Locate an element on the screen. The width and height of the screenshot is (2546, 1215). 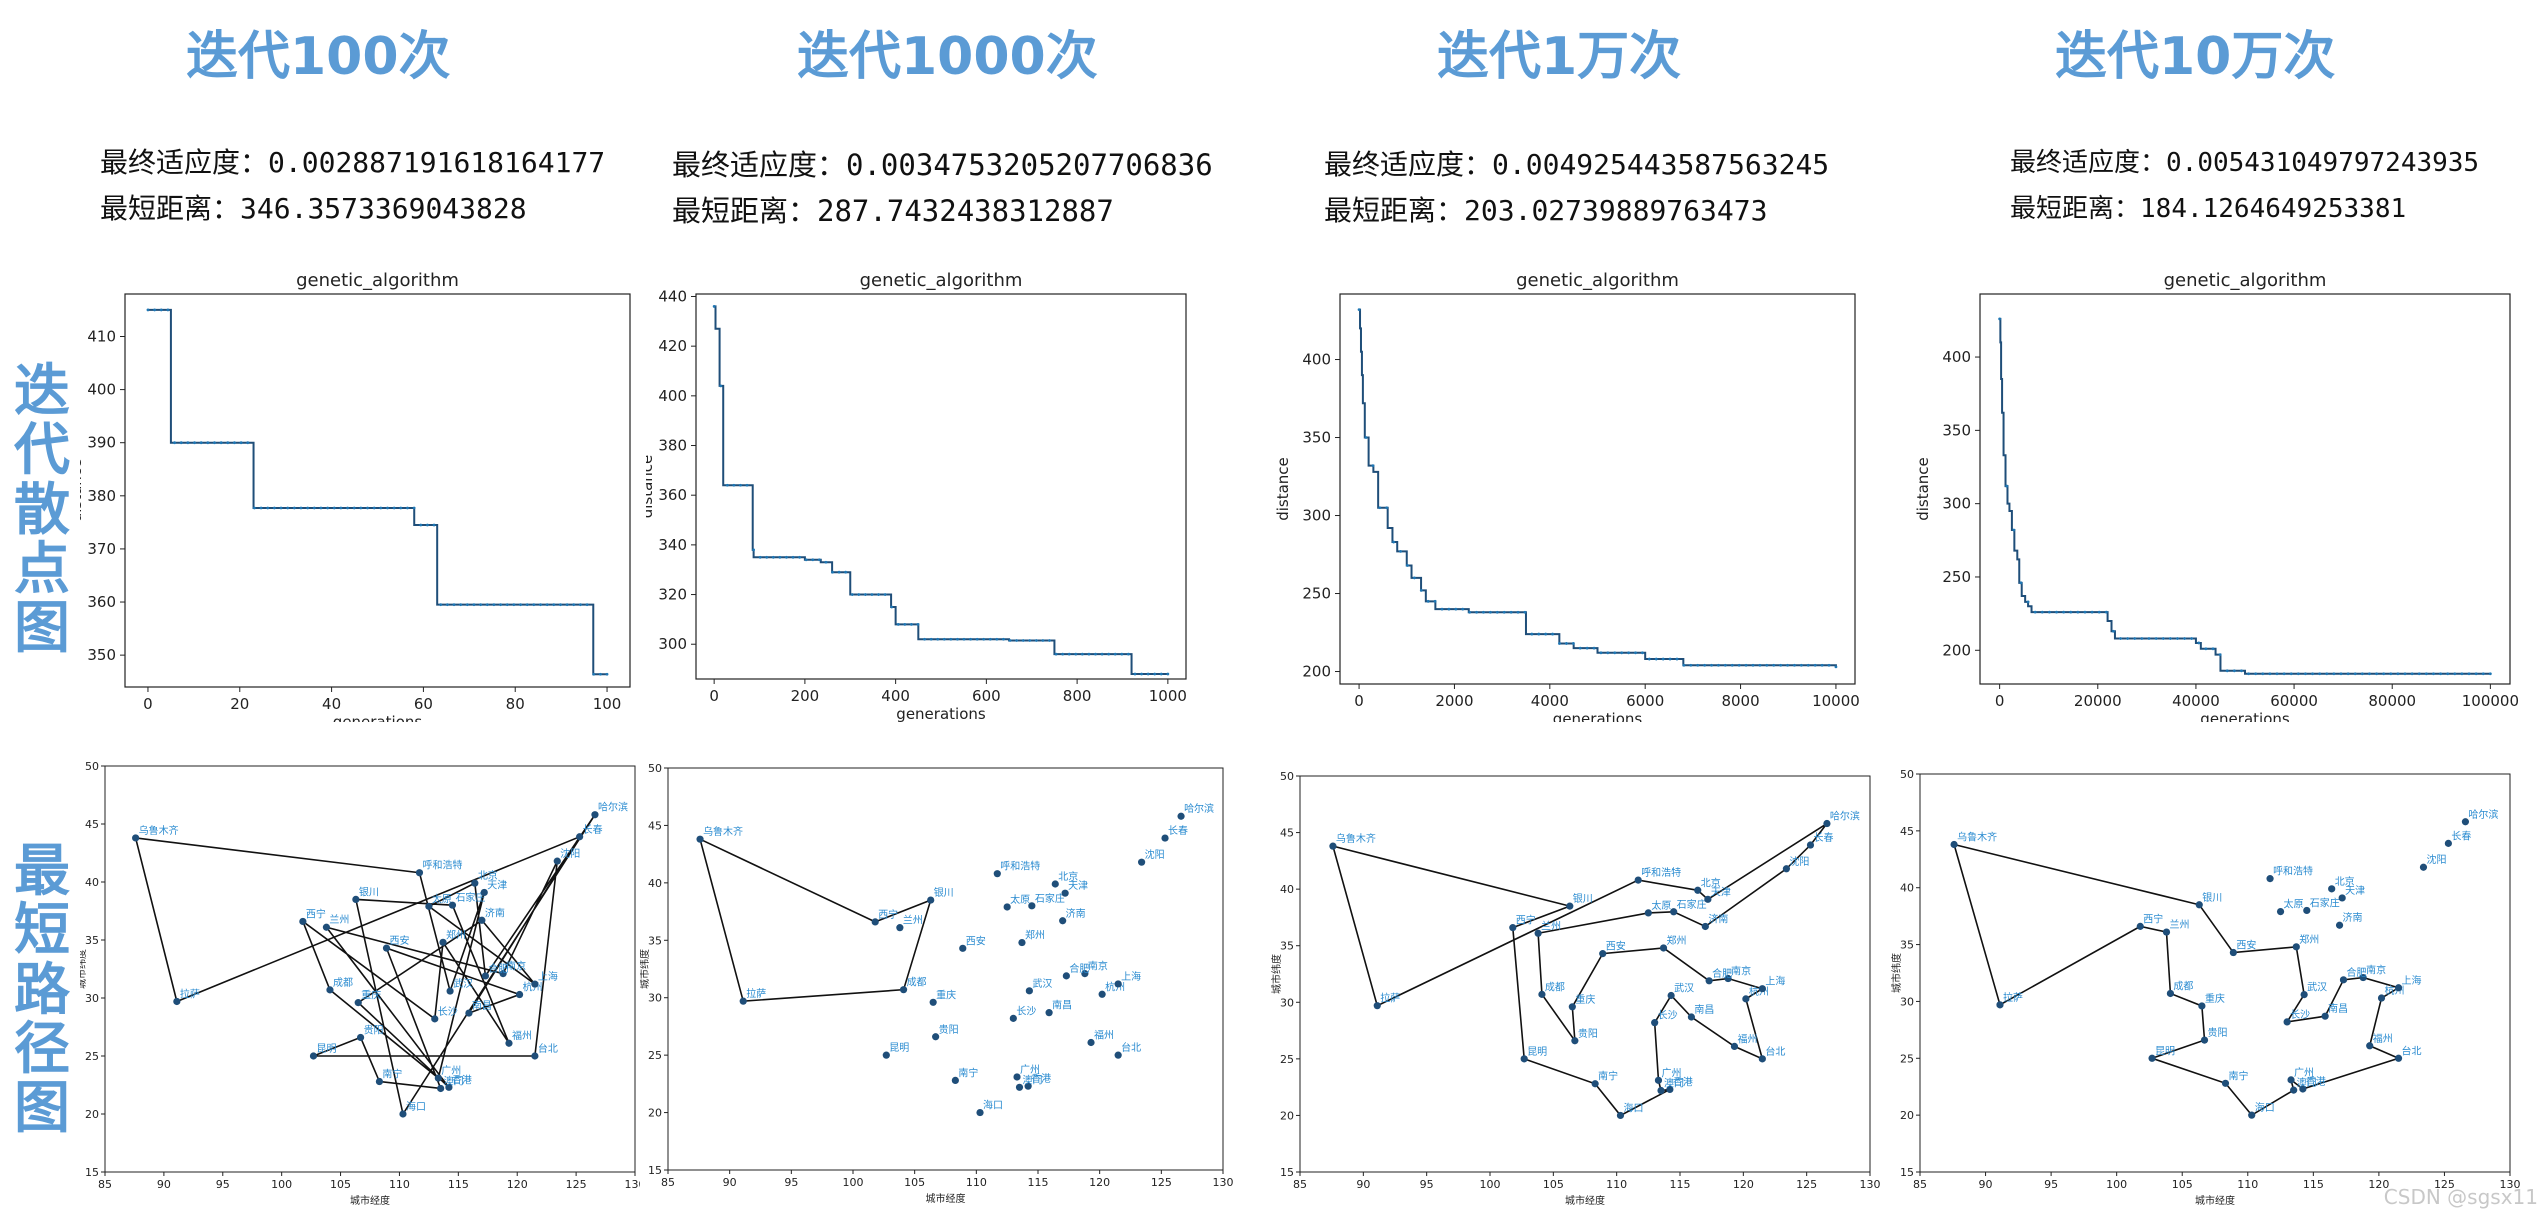
y-tick-label: 15 is located at coordinates (655, 1170).